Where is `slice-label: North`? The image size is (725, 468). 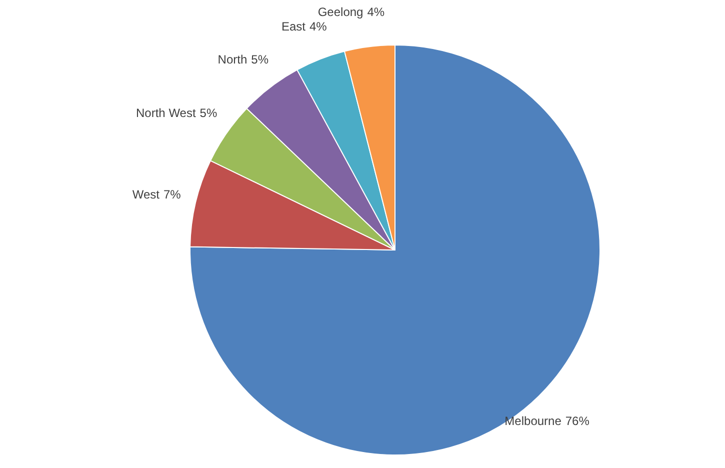
slice-label: North is located at coordinates (233, 59).